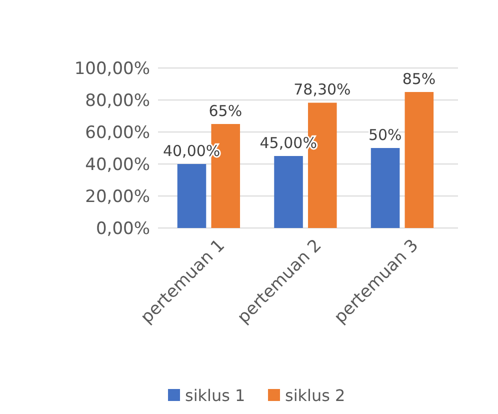  I want to click on data-label: 65%, so click(225, 111).